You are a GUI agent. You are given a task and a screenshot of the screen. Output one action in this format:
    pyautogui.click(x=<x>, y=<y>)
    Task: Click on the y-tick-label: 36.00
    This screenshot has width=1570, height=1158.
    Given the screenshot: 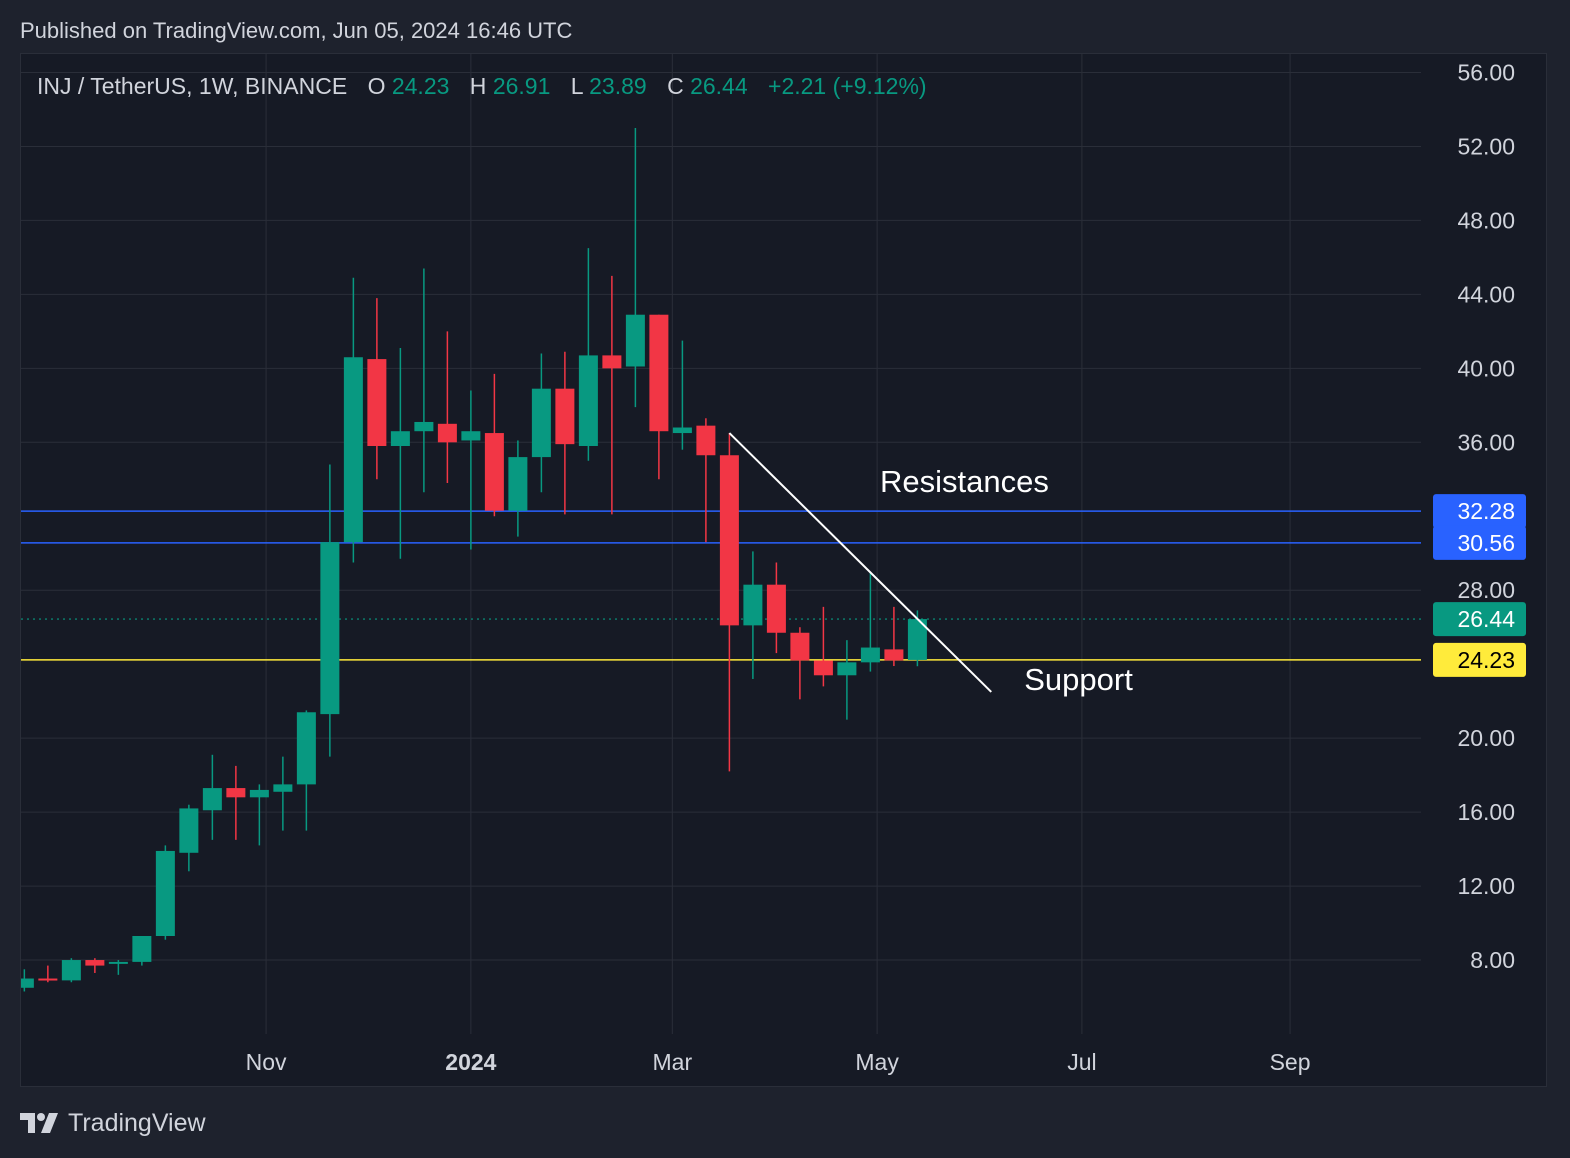 What is the action you would take?
    pyautogui.click(x=1486, y=442)
    